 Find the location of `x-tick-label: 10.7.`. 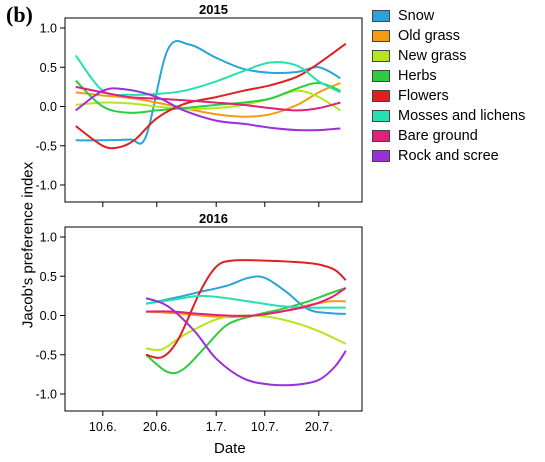

x-tick-label: 10.7. is located at coordinates (265, 427).